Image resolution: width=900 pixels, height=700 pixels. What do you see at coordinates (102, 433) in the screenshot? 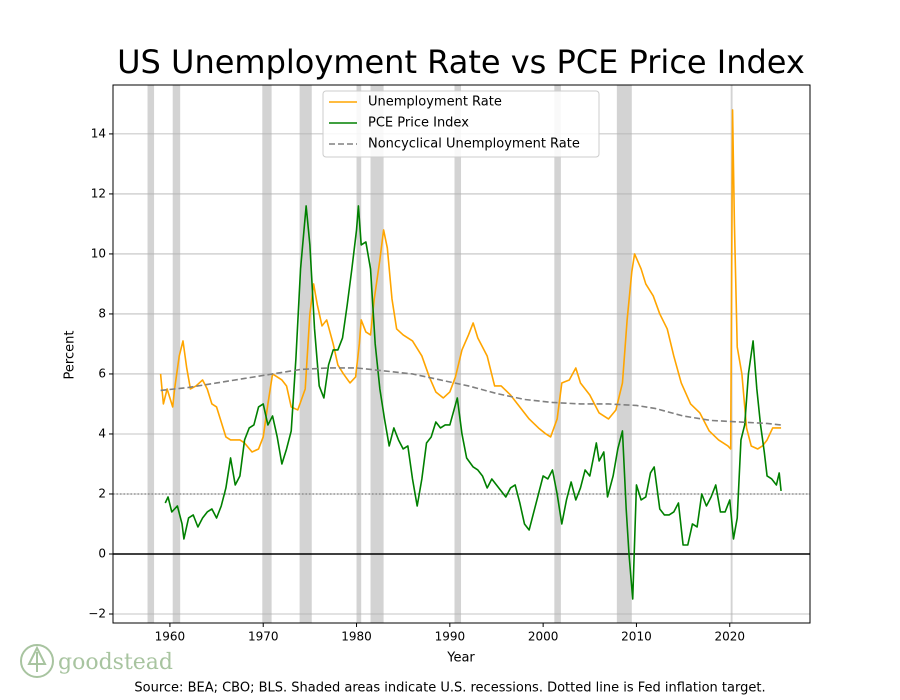
I see `y-tick-label: 4` at bounding box center [102, 433].